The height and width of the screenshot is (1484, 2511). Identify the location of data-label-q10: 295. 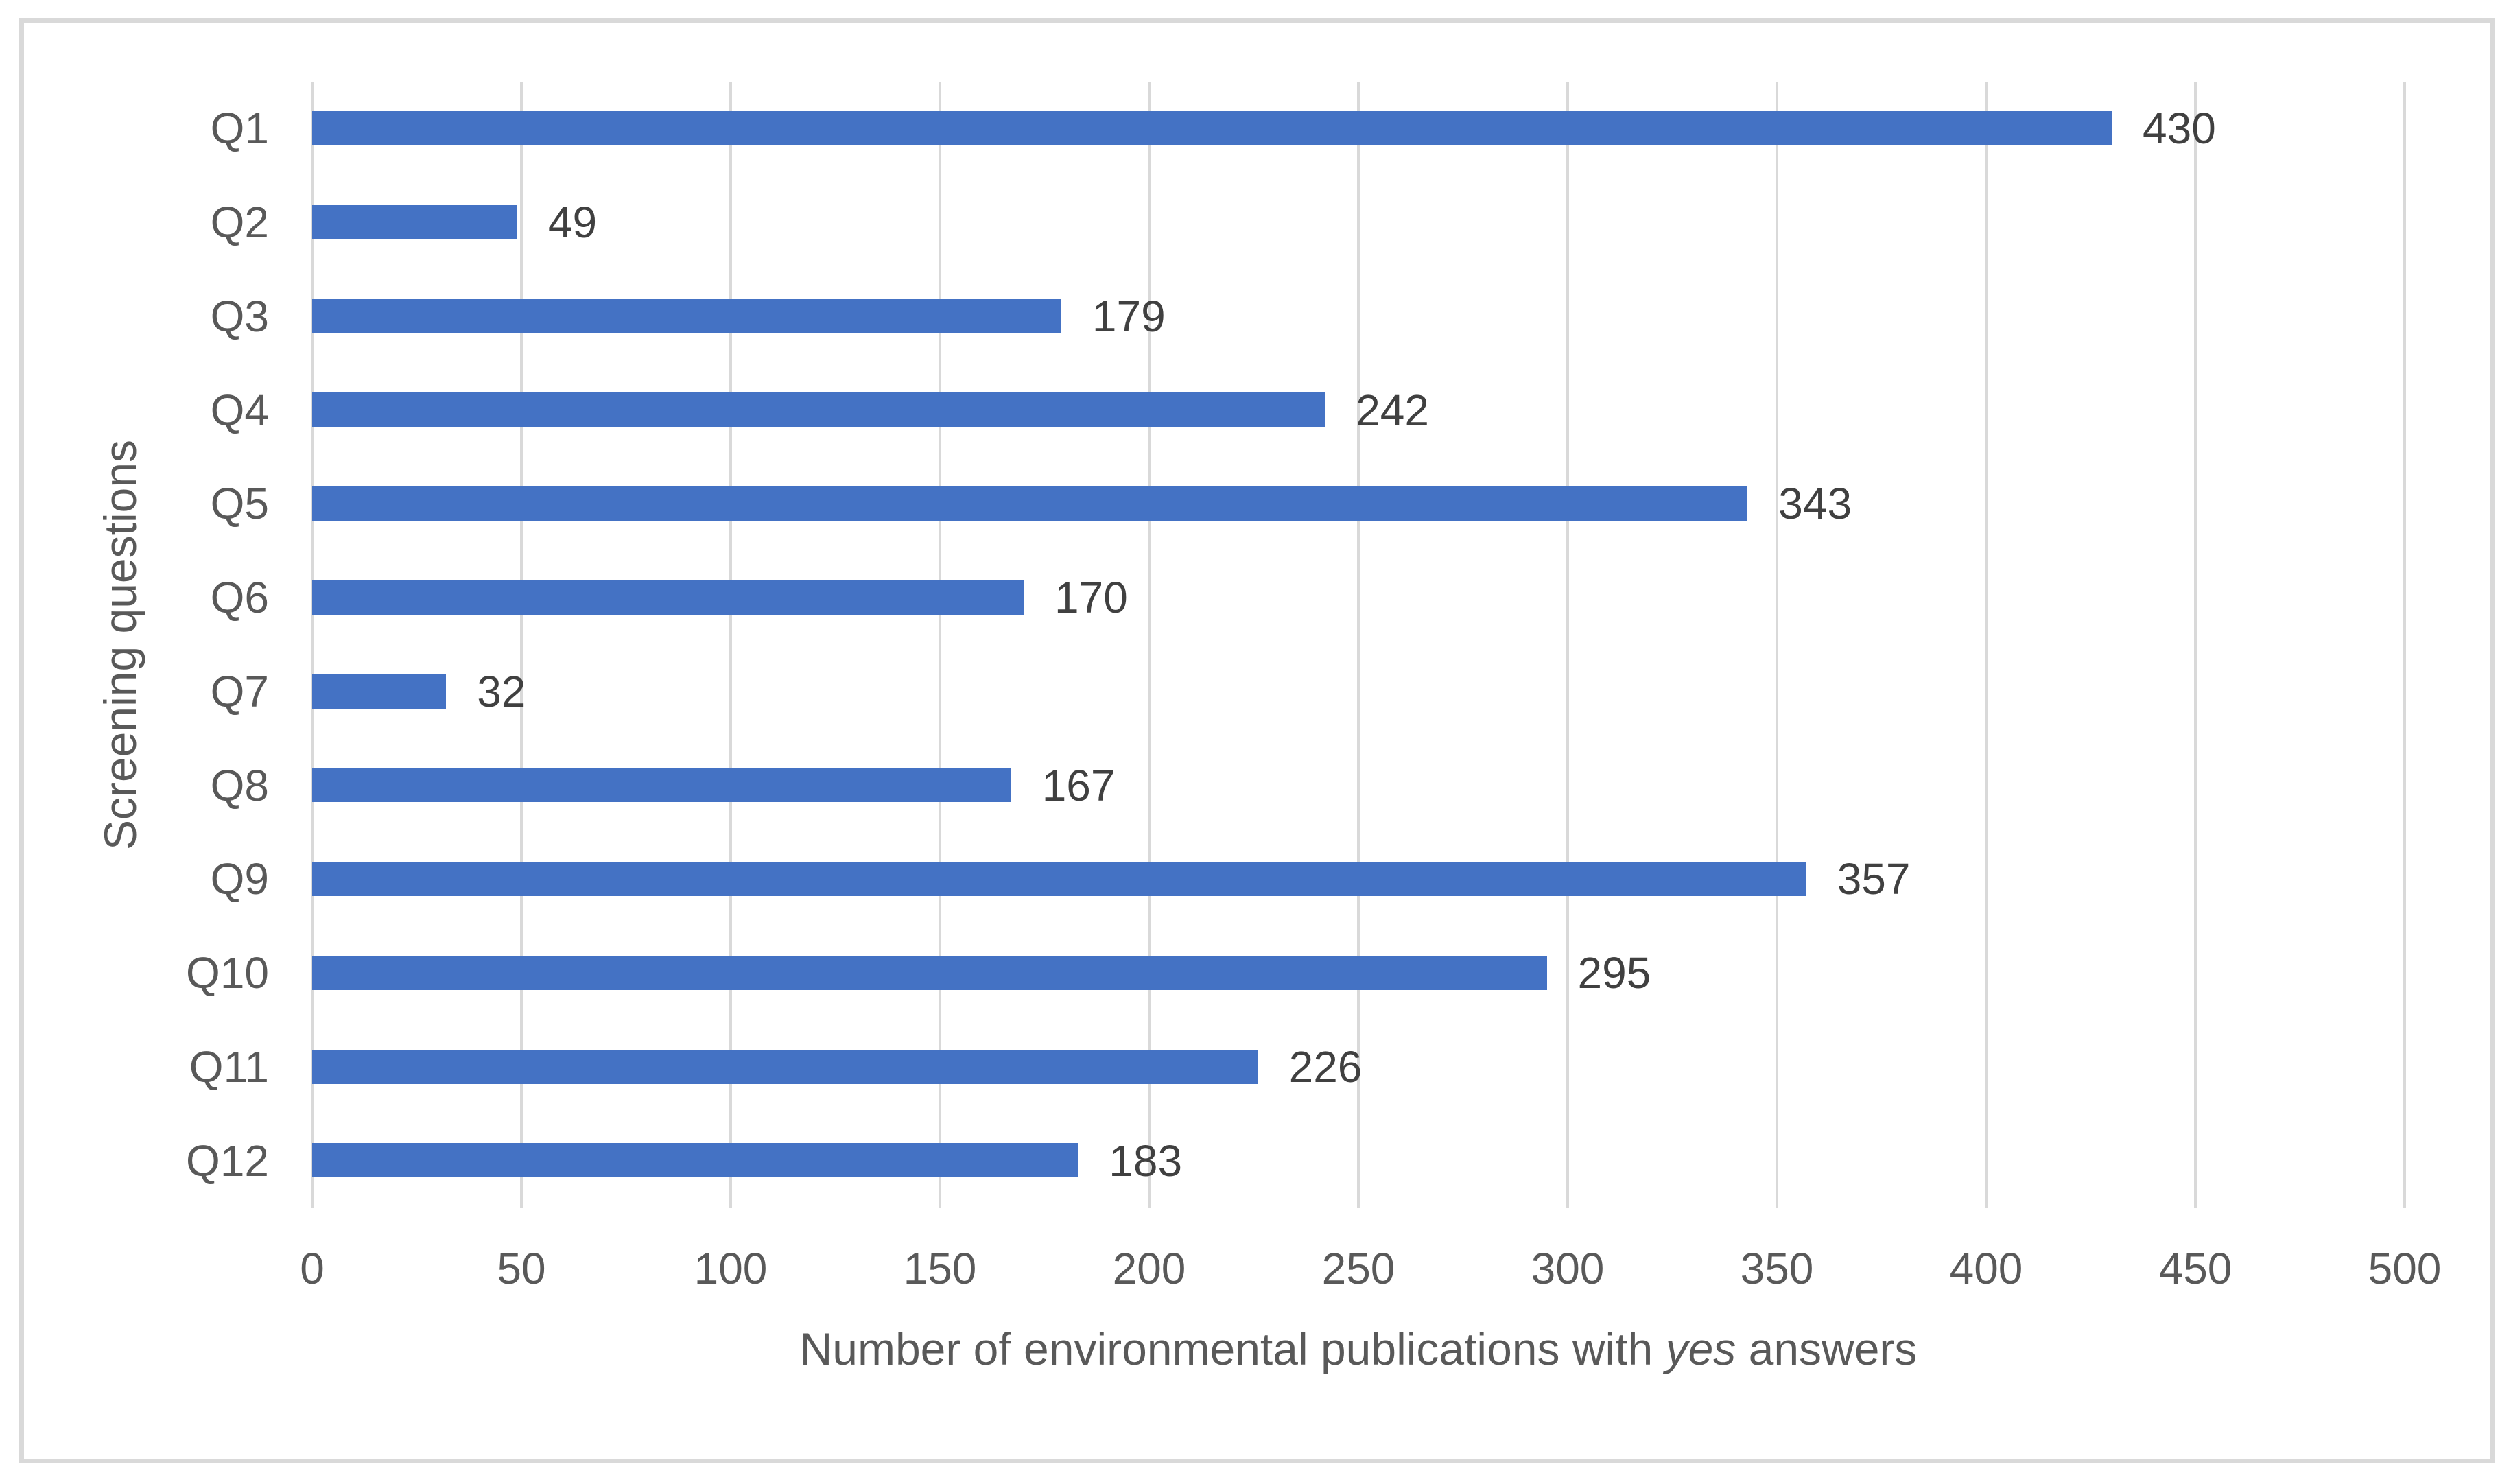
(1614, 973).